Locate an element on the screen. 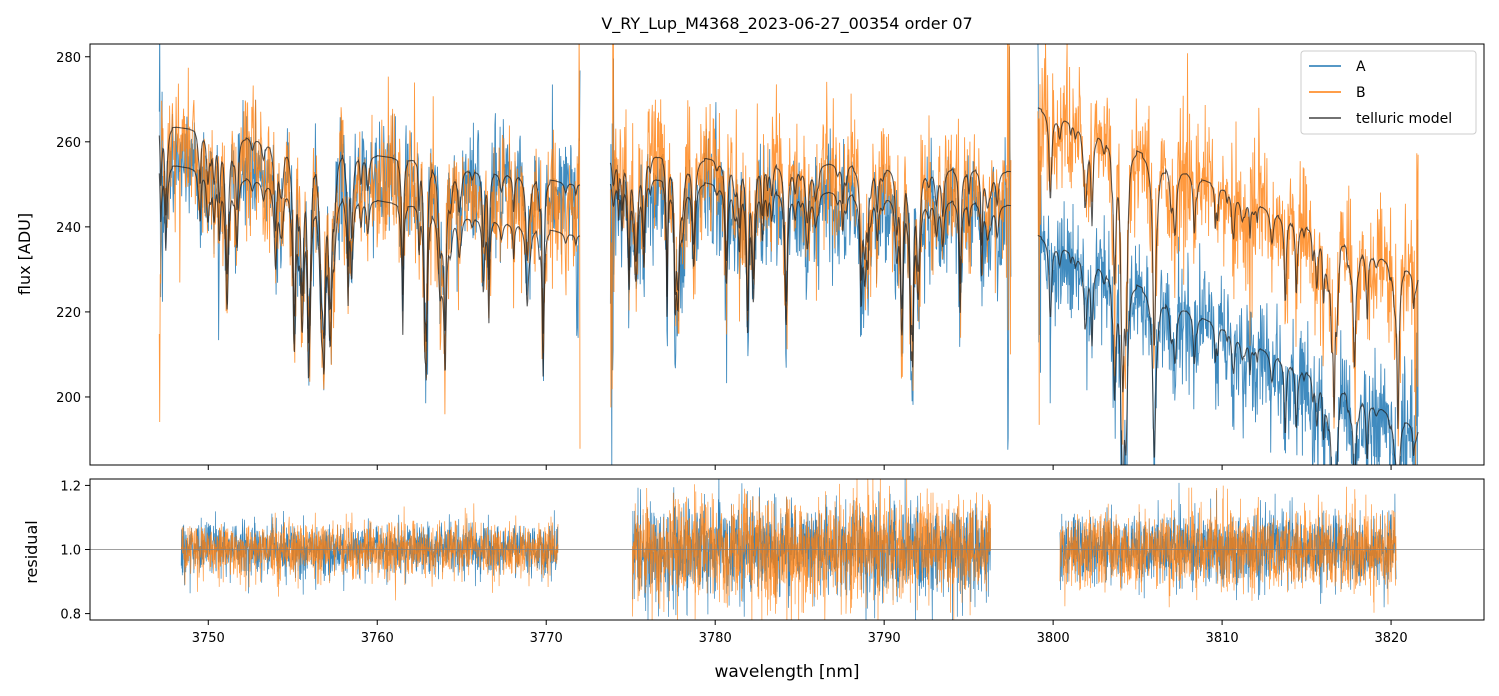  flux-y-tick-label: 280 is located at coordinates (68, 58).